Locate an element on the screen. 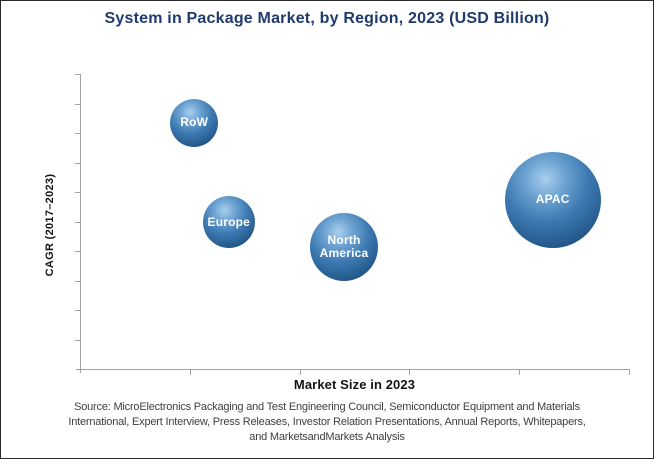  x-axis-title: Market Size in 2023 is located at coordinates (354, 384).